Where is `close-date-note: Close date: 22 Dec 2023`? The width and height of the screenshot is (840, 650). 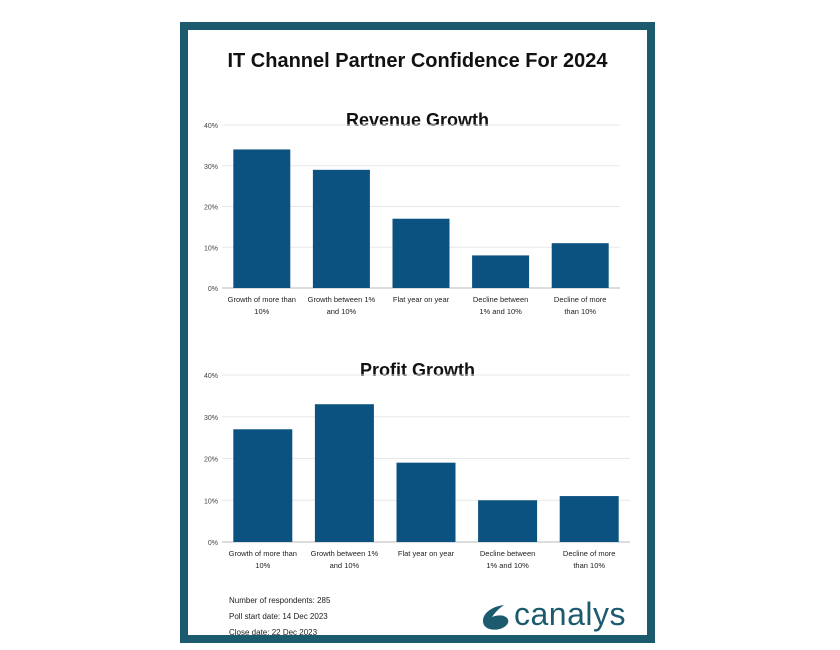
close-date-note: Close date: 22 Dec 2023 is located at coordinates (273, 632).